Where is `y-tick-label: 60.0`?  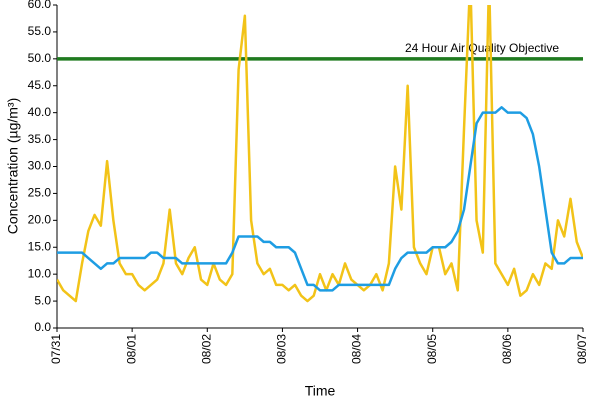 y-tick-label: 60.0 is located at coordinates (40, 5).